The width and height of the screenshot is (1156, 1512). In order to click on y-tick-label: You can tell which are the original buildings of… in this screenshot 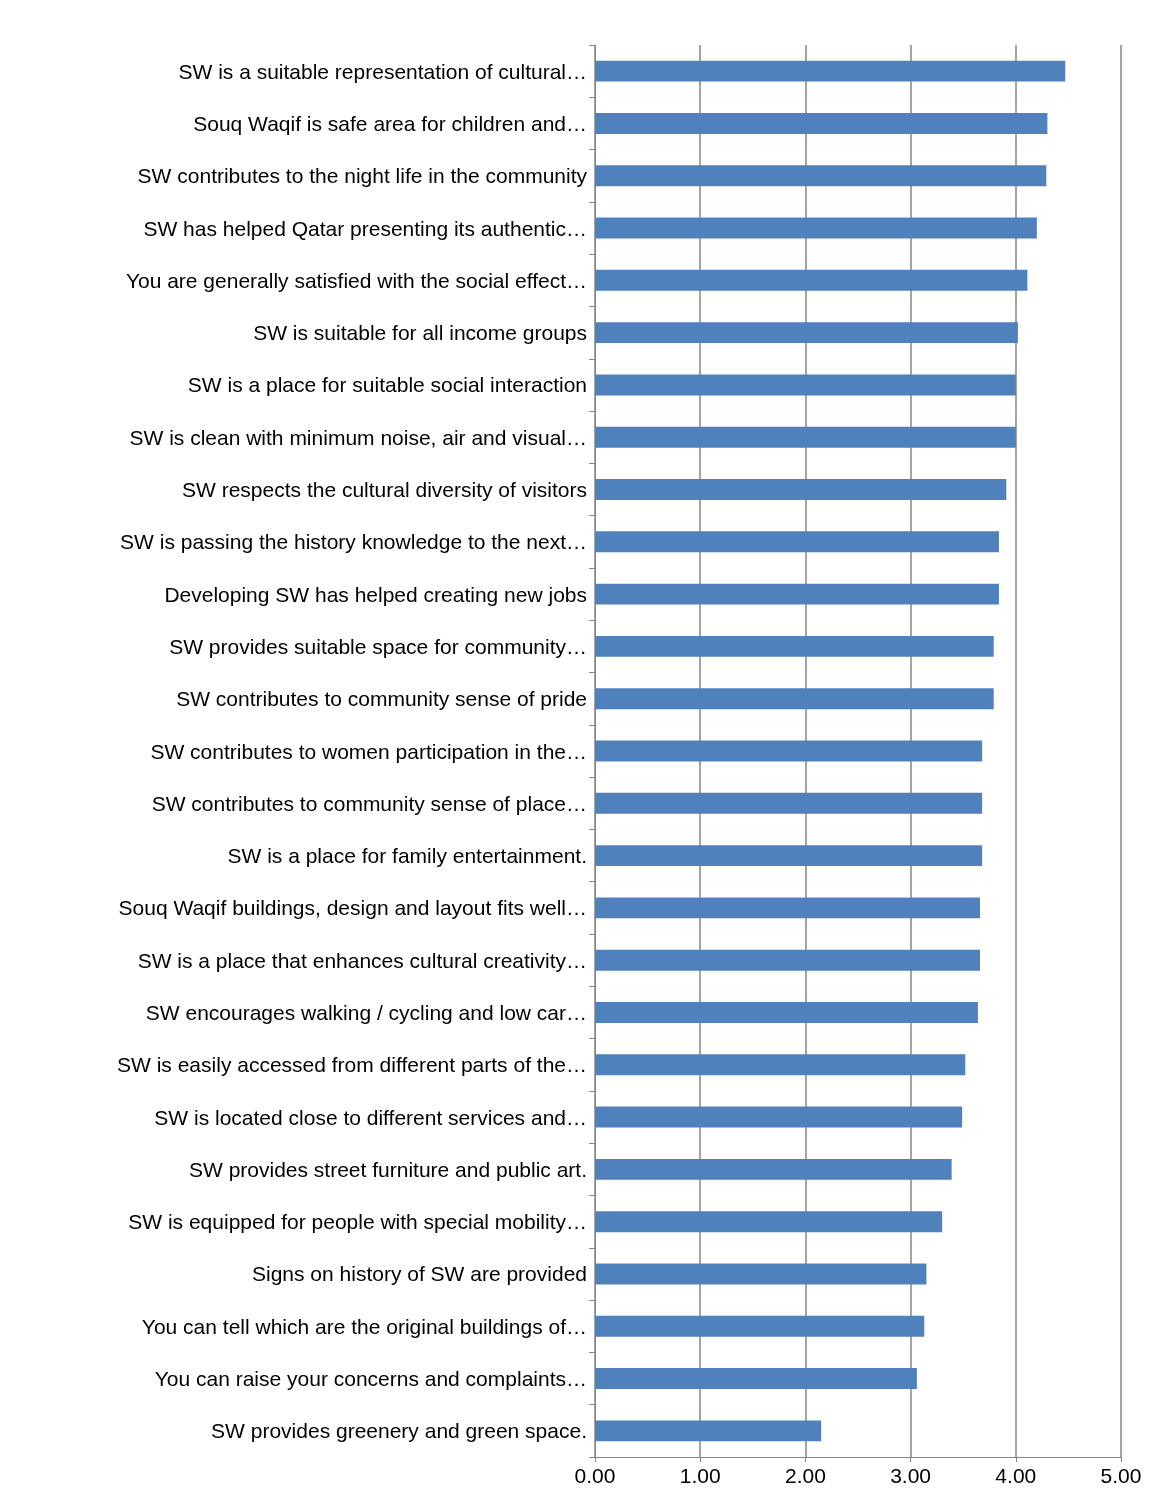, I will do `click(364, 1326)`.